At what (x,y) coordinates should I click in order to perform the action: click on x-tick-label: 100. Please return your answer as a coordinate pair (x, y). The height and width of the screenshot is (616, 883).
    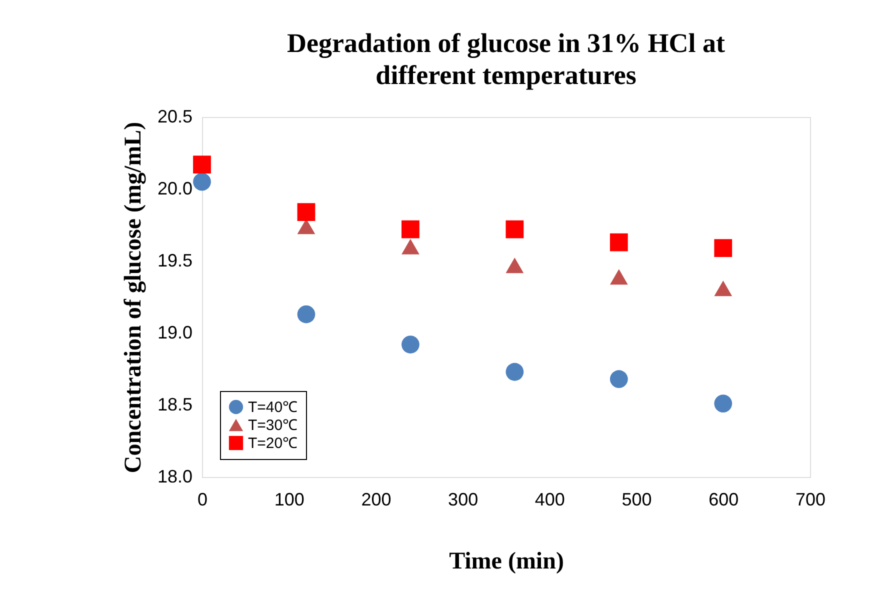
    Looking at the image, I should click on (289, 500).